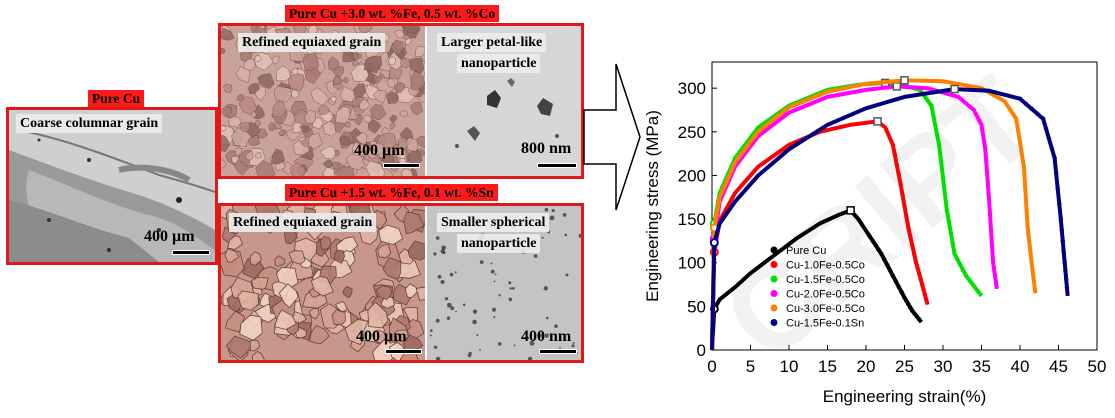 The image size is (1115, 418). Describe the element at coordinates (825, 309) in the screenshot. I see `legend-label: Cu-3.0Fe-0.5Co` at that location.